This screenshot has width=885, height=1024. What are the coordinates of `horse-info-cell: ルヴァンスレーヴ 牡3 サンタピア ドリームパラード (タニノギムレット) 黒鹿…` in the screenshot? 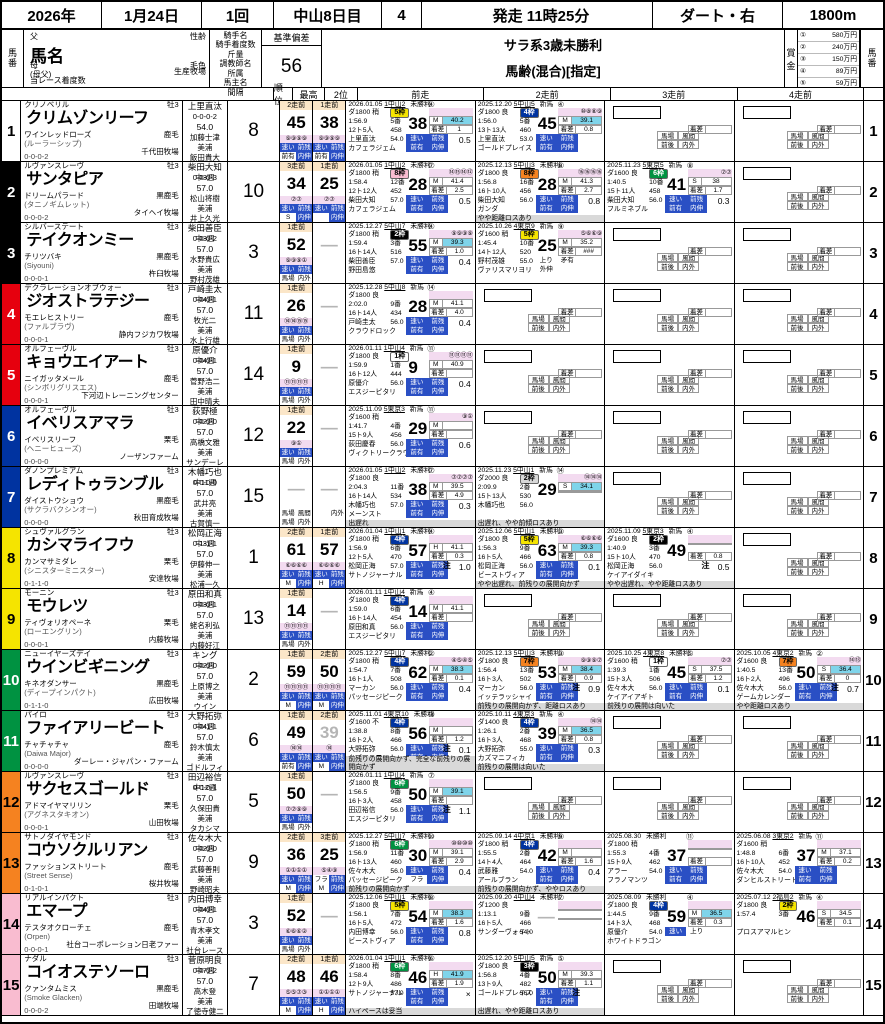 It's located at (102, 191).